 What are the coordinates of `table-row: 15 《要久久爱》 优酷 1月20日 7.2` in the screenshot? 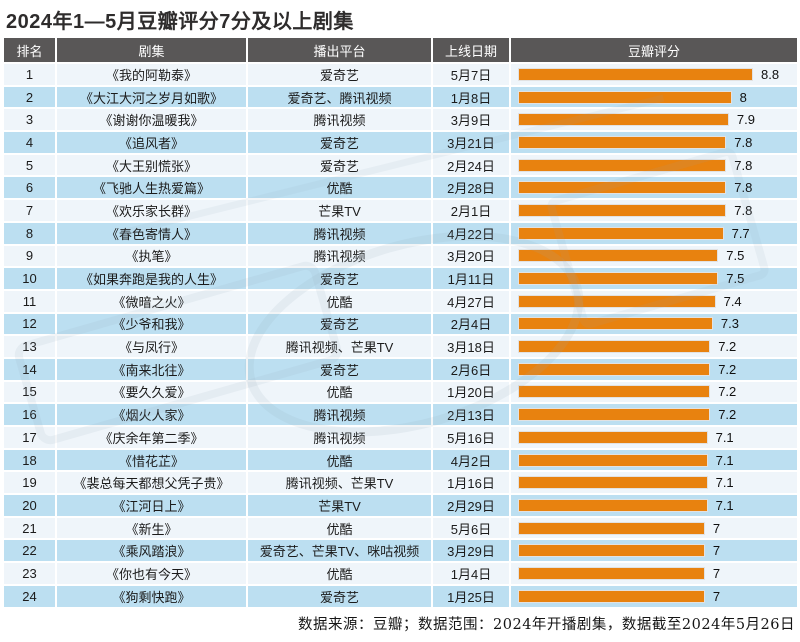 It's located at (400, 392).